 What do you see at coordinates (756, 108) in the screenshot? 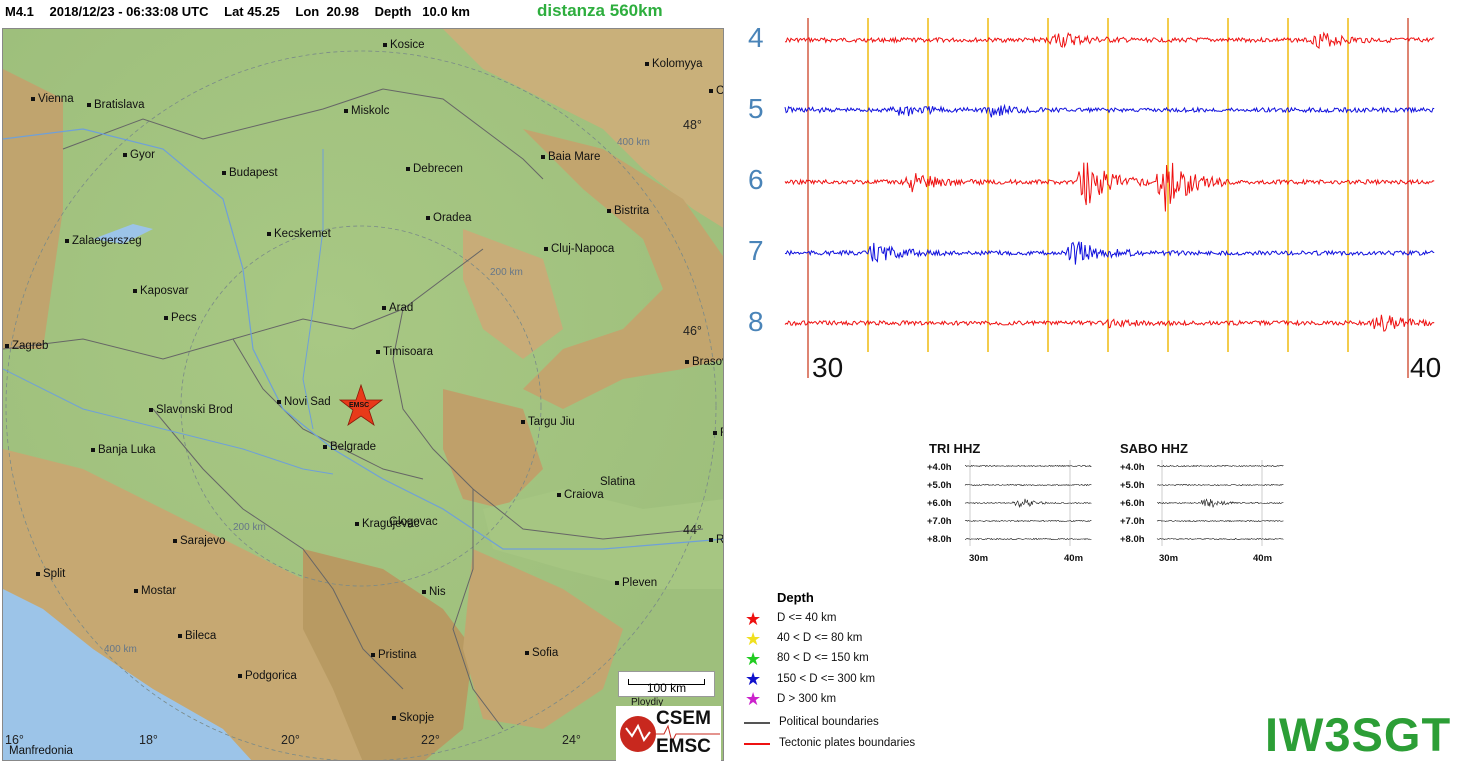
I see `trace-number: 5` at bounding box center [756, 108].